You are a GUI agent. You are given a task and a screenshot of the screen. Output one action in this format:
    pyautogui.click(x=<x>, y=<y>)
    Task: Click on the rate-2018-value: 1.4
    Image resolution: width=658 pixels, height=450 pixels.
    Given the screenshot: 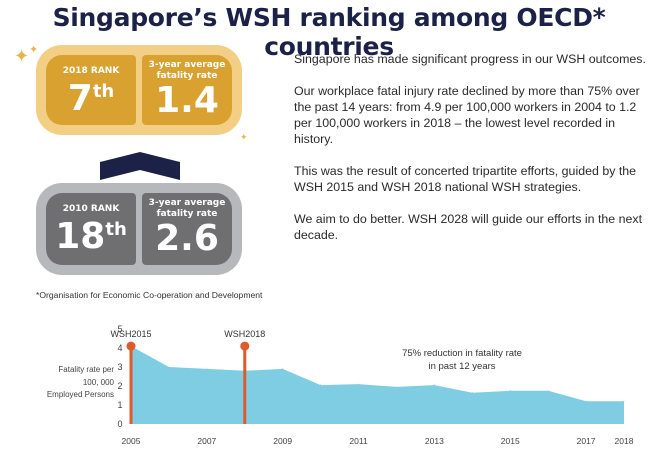 What is the action you would take?
    pyautogui.click(x=187, y=100)
    